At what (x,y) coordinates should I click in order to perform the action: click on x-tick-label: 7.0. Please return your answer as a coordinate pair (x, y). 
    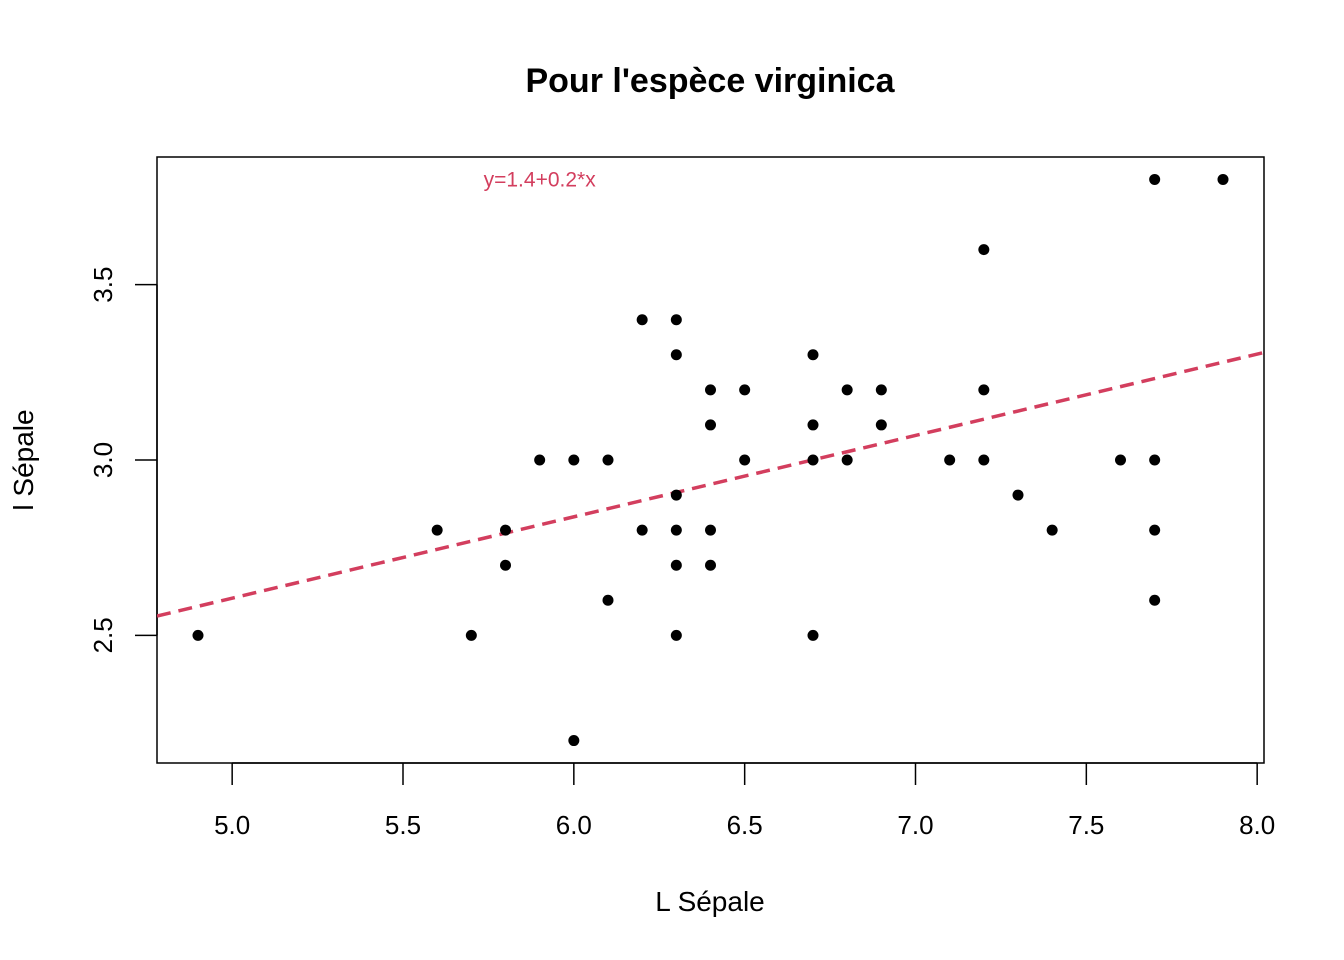
    Looking at the image, I should click on (915, 825).